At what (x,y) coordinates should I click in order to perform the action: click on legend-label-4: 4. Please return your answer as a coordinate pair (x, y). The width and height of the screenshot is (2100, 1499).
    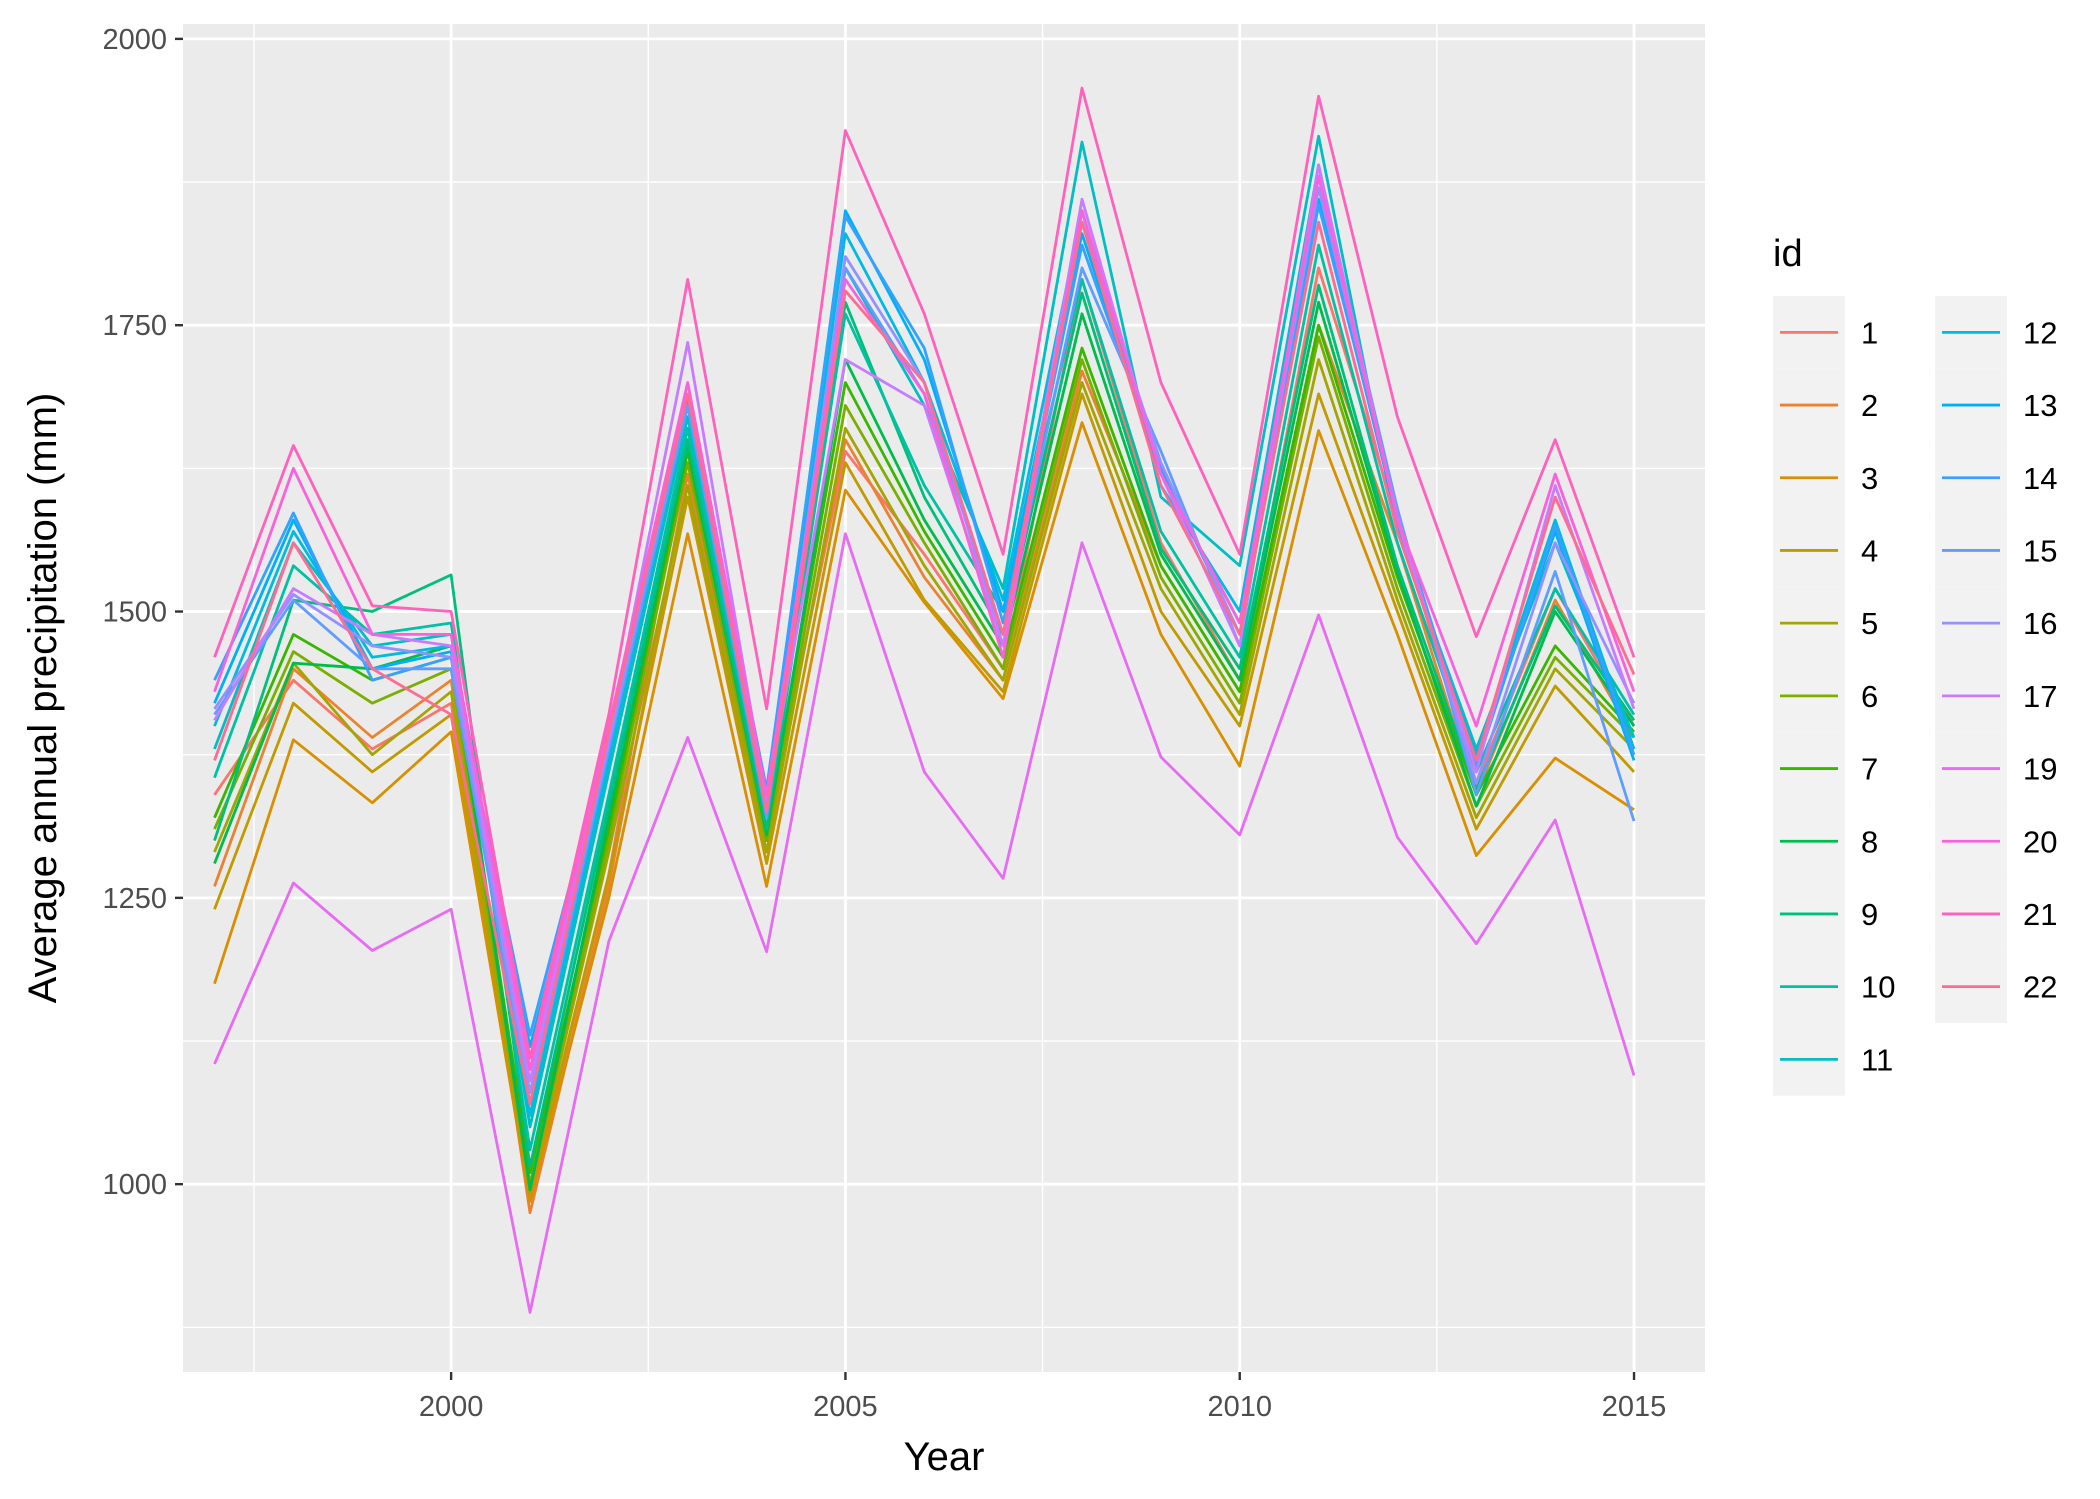
    Looking at the image, I should click on (1869, 550).